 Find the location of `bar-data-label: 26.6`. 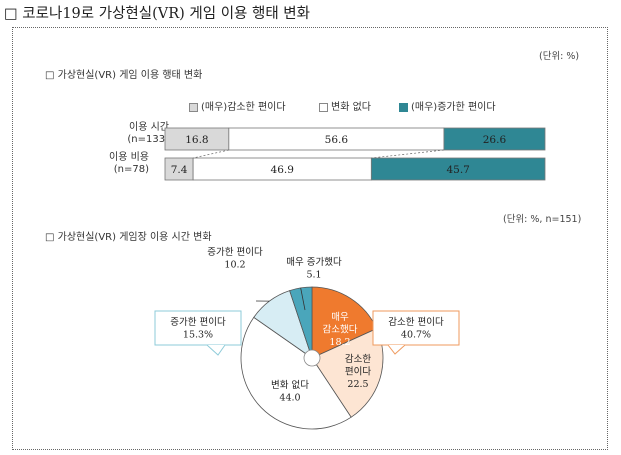

bar-data-label: 26.6 is located at coordinates (495, 140).